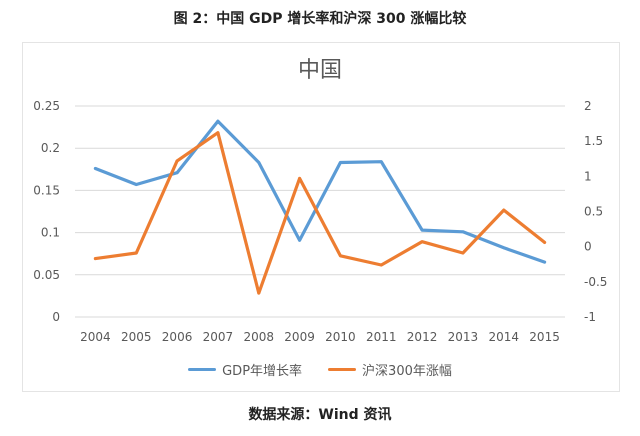 The width and height of the screenshot is (640, 436). I want to click on right-tick-label: 0, so click(588, 247).